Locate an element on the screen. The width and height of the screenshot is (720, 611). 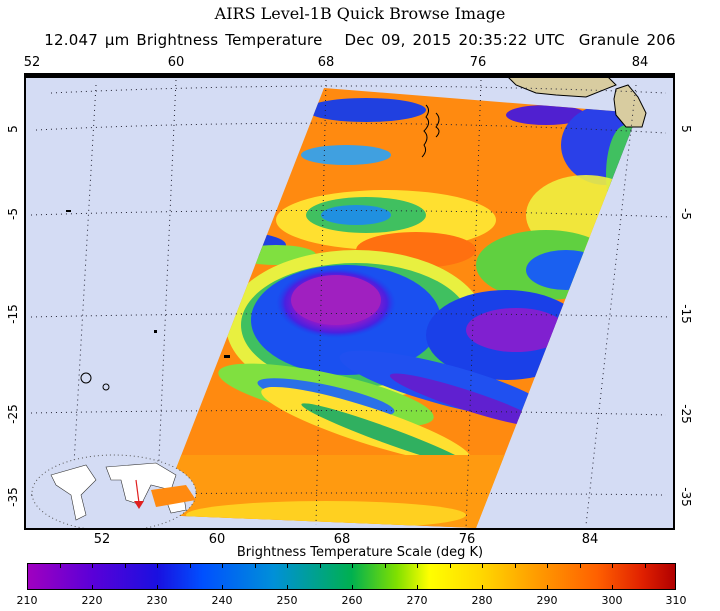
lon-tick-bottom: 76 is located at coordinates (467, 539).